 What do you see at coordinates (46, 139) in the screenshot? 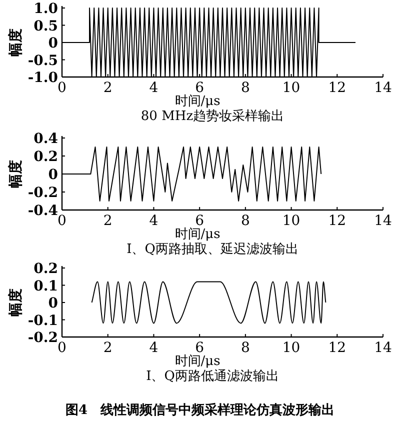
I see `y-tick-label: 0.4` at bounding box center [46, 139].